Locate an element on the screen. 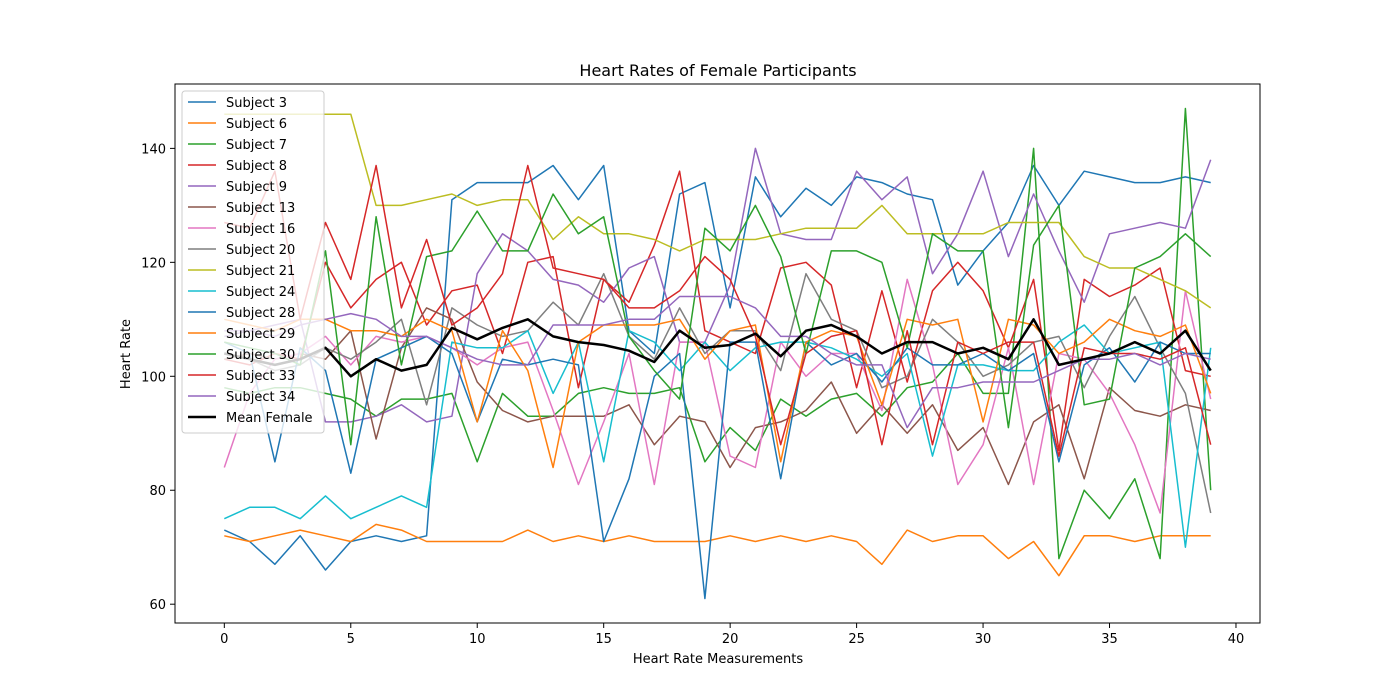 This screenshot has width=1400, height=700. y-axis: 60 80 100 120 140 is located at coordinates (158, 377).